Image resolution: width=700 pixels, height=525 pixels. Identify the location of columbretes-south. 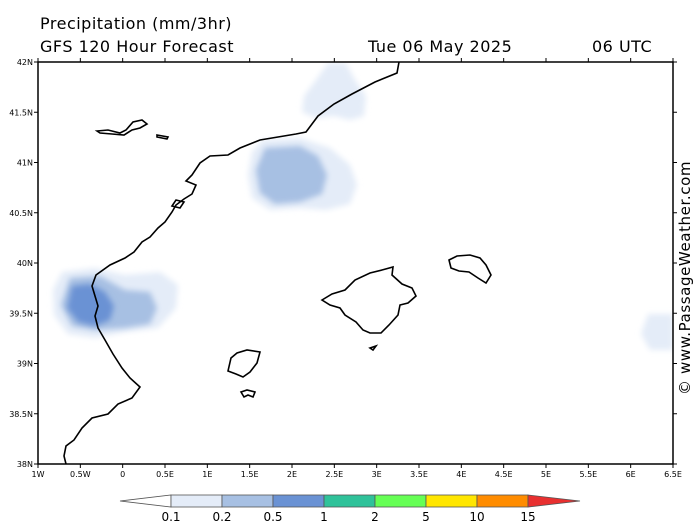
(163, 137).